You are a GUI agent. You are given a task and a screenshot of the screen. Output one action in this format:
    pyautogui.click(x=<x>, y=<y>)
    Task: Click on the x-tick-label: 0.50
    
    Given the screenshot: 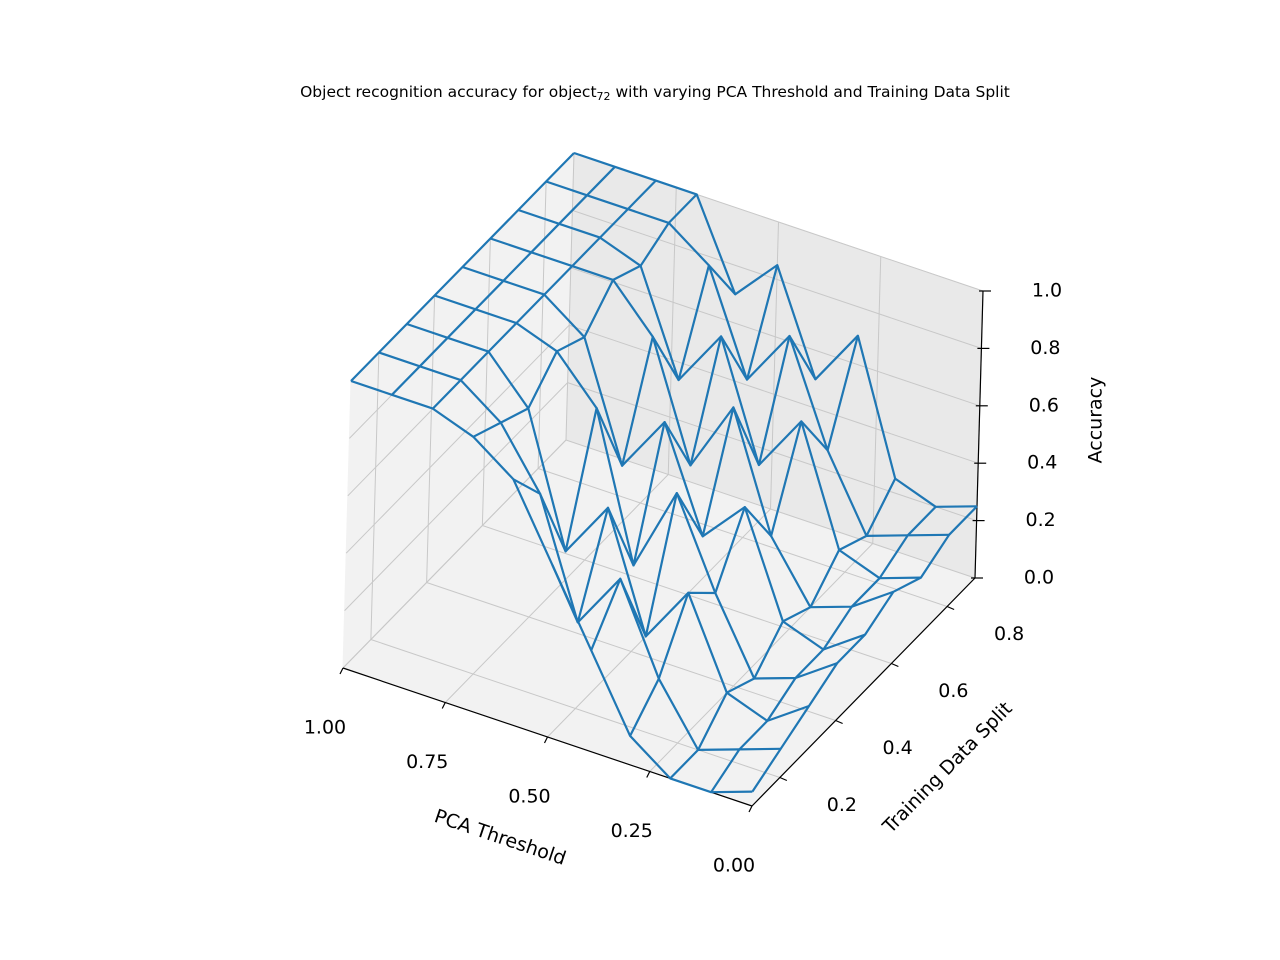 What is the action you would take?
    pyautogui.click(x=529, y=797)
    